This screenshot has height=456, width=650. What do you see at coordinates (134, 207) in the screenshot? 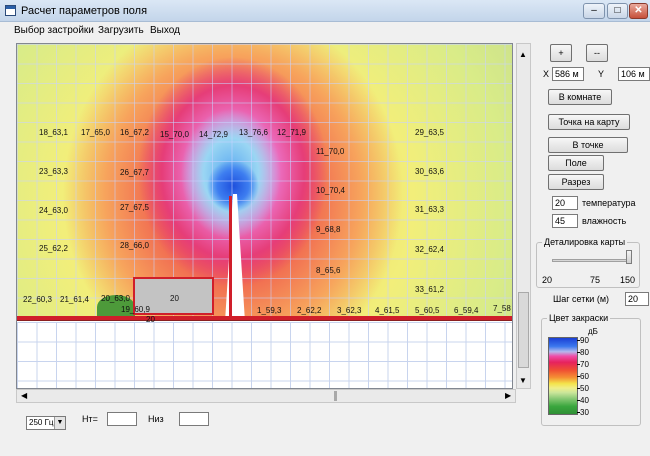
I see `map-label: 27_67,5` at bounding box center [134, 207].